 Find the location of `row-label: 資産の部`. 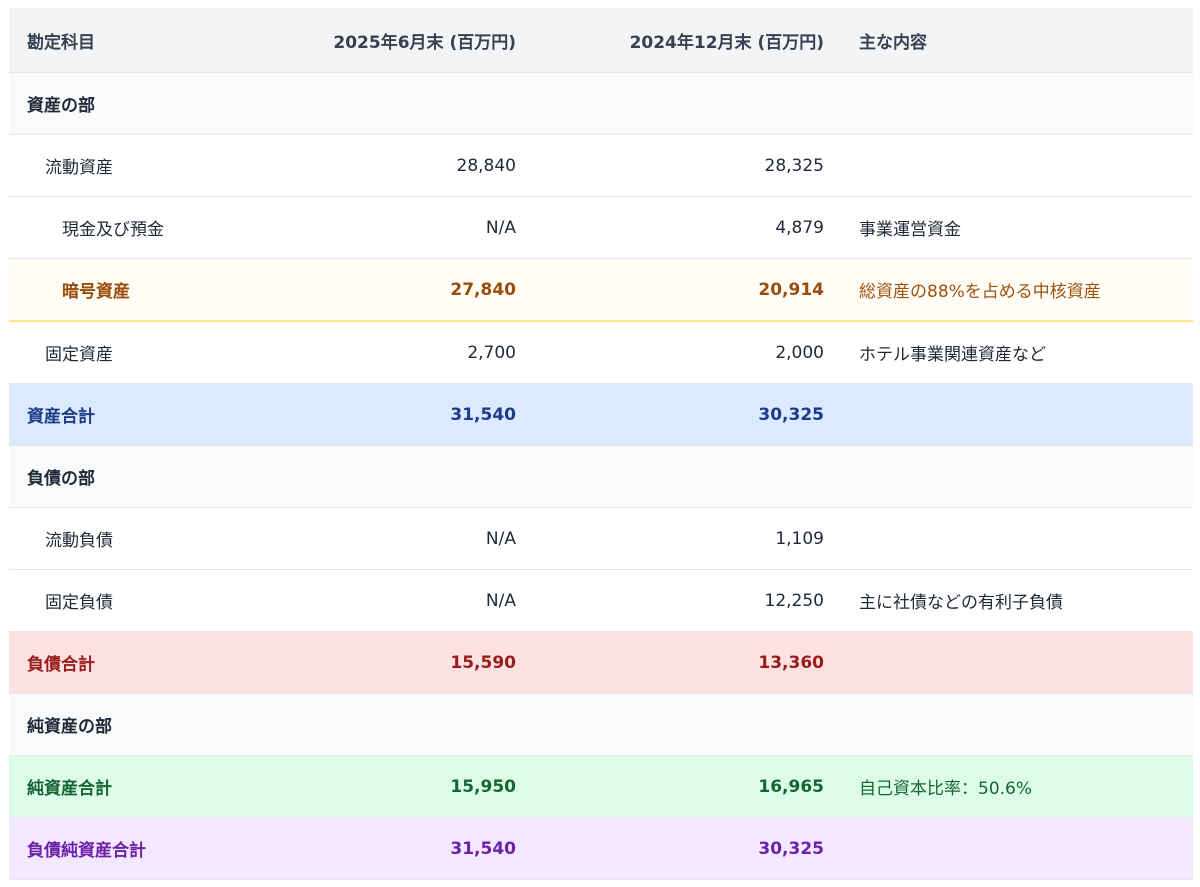

row-label: 資産の部 is located at coordinates (124, 103).